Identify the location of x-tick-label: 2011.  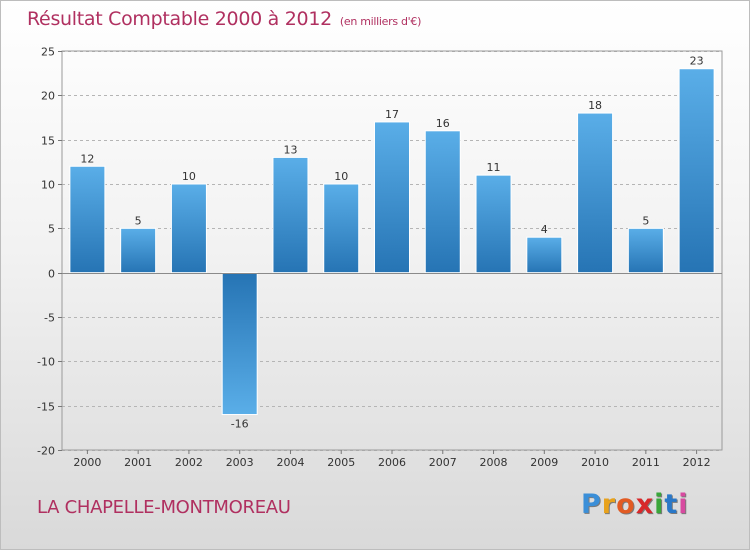
(646, 462).